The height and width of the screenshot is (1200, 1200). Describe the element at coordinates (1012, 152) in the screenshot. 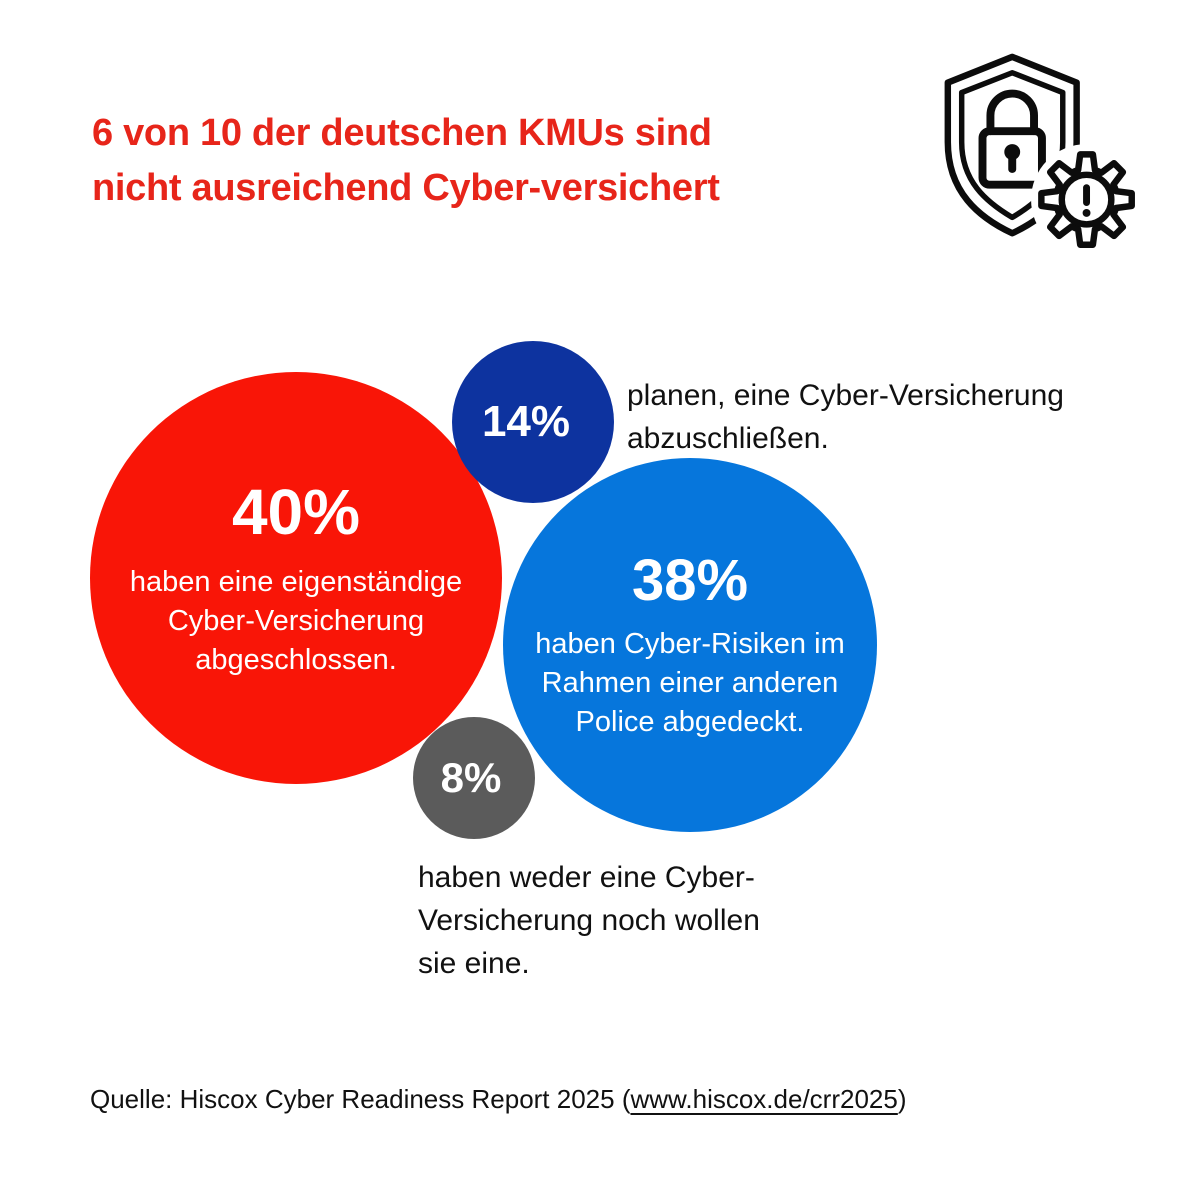

I see `keyhole` at that location.